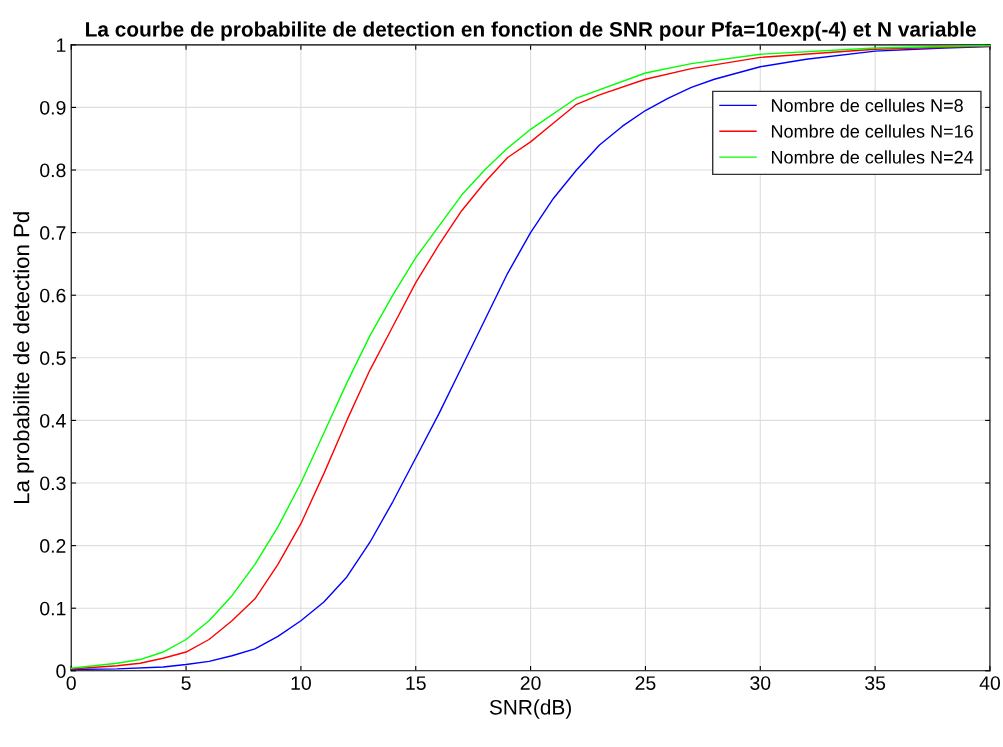  What do you see at coordinates (645, 683) in the screenshot?
I see `x-tick-label: 25` at bounding box center [645, 683].